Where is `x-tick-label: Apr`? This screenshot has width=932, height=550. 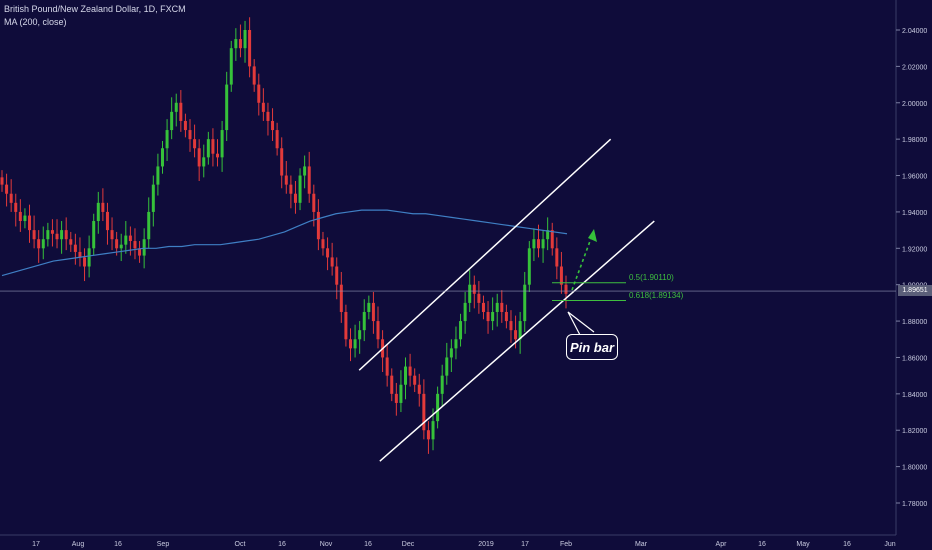 x-tick-label: Apr is located at coordinates (722, 544).